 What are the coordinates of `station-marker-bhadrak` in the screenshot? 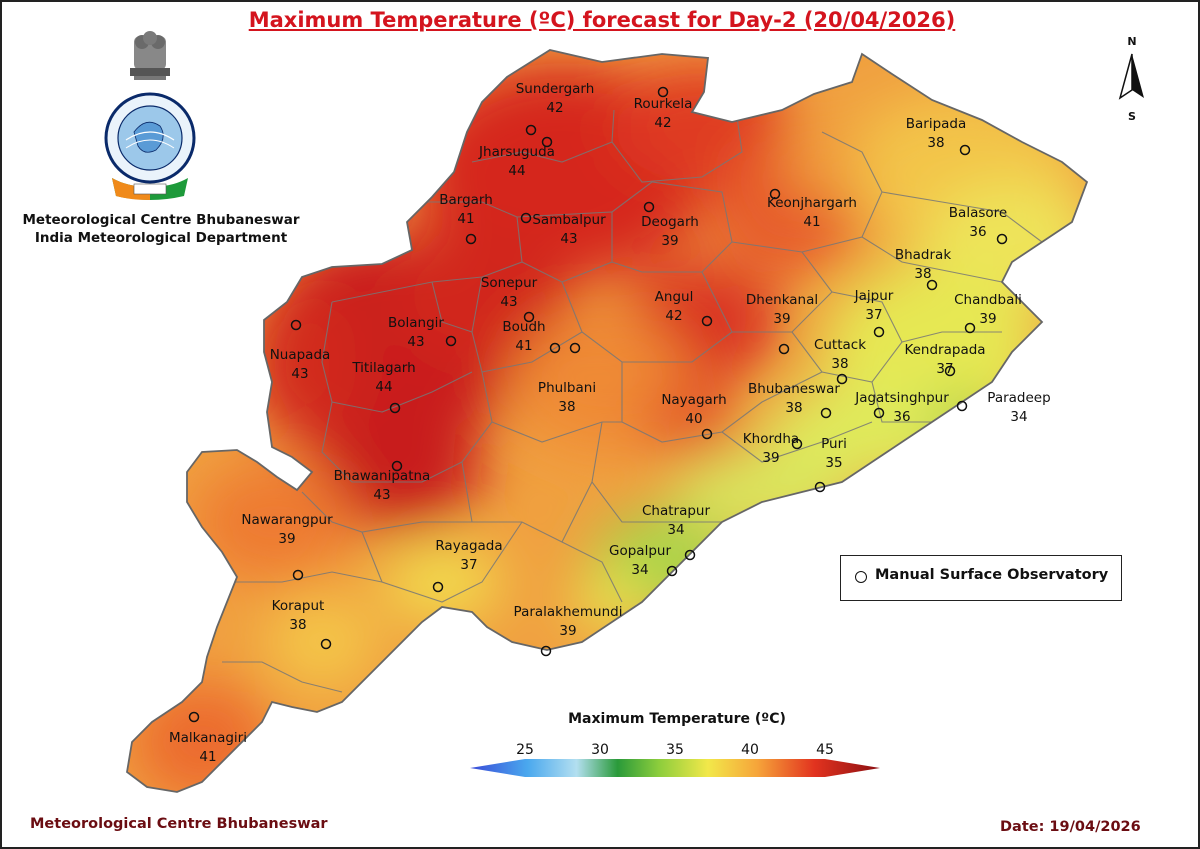 It's located at (932, 285).